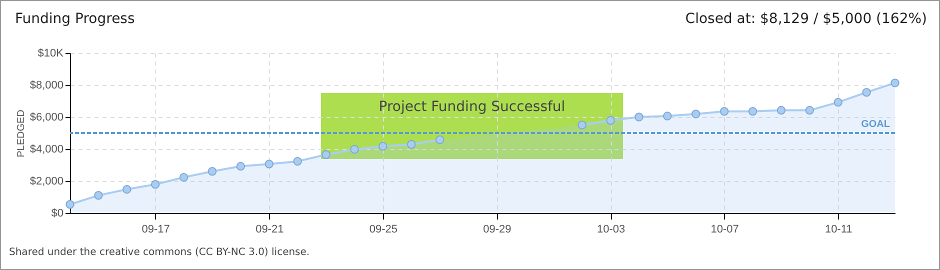 Image resolution: width=940 pixels, height=270 pixels. What do you see at coordinates (611, 230) in the screenshot?
I see `x-tick-label: 10-03` at bounding box center [611, 230].